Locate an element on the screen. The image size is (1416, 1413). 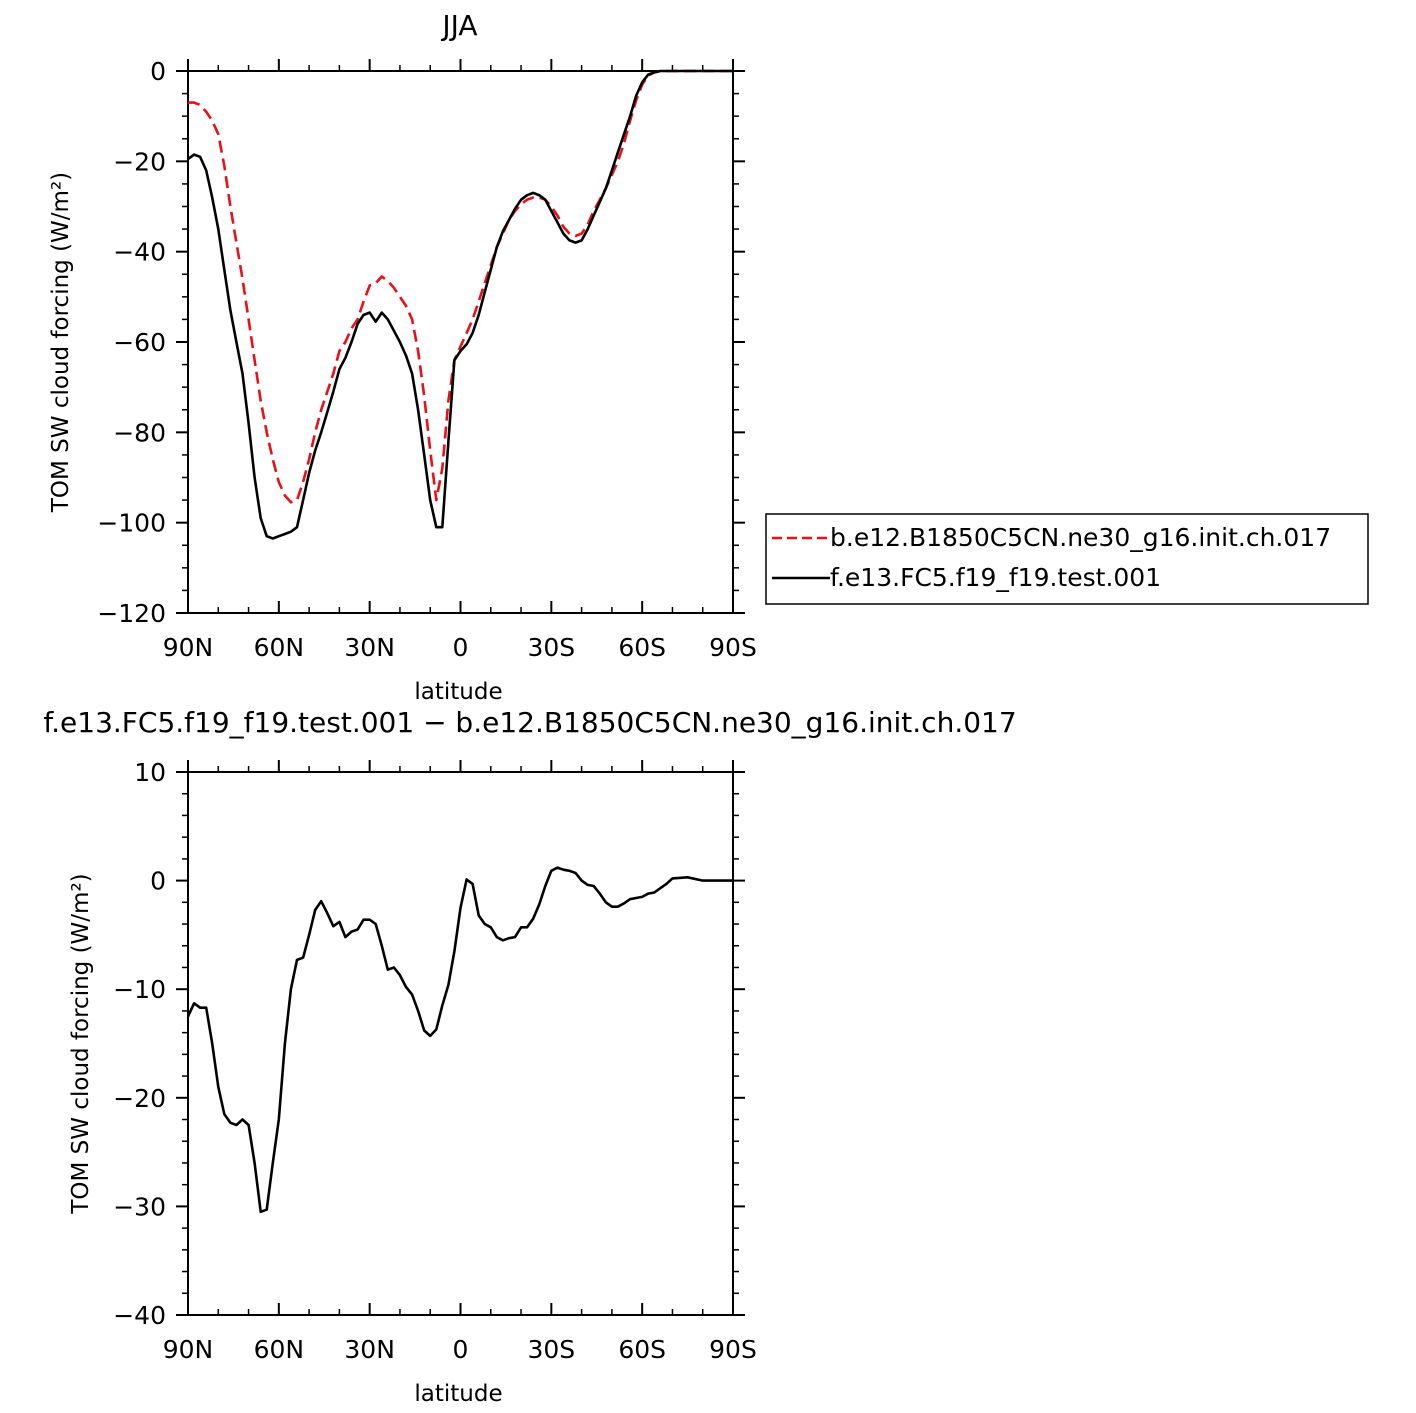
top-ytick-label: −20 is located at coordinates (139, 161).